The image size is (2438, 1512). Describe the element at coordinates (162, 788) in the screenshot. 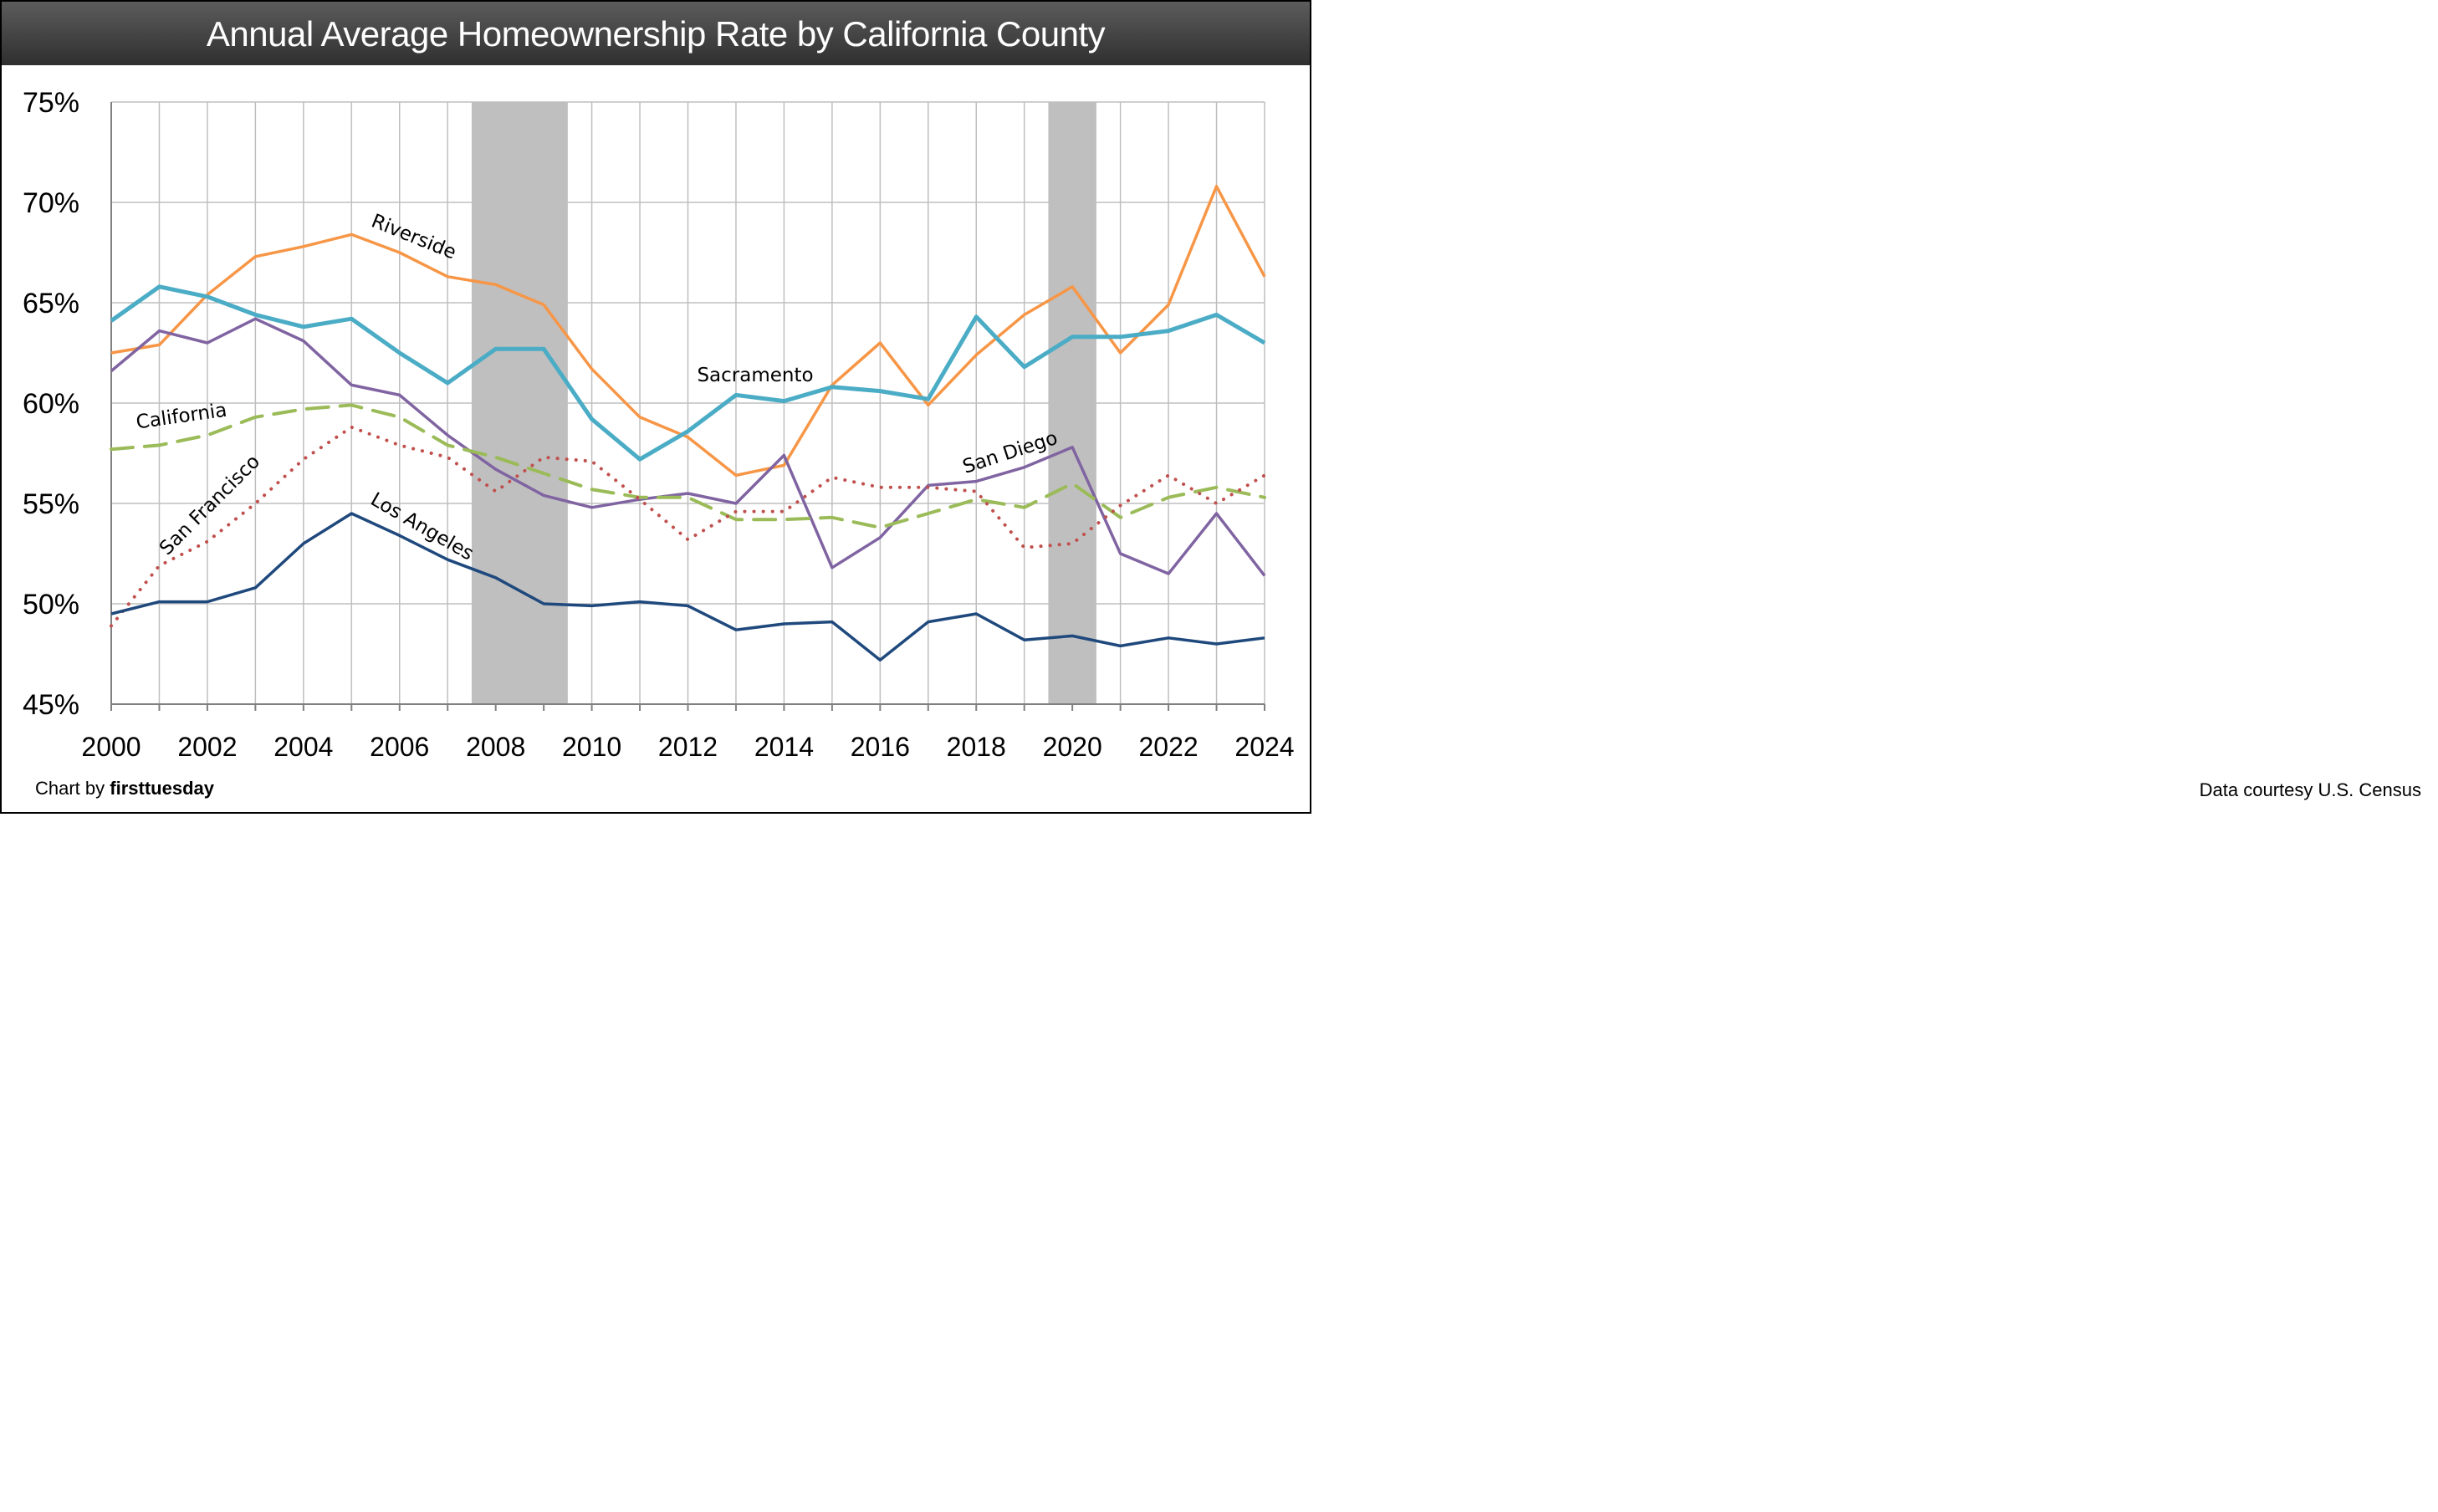

I see `credit-brand: firsttuesday` at that location.